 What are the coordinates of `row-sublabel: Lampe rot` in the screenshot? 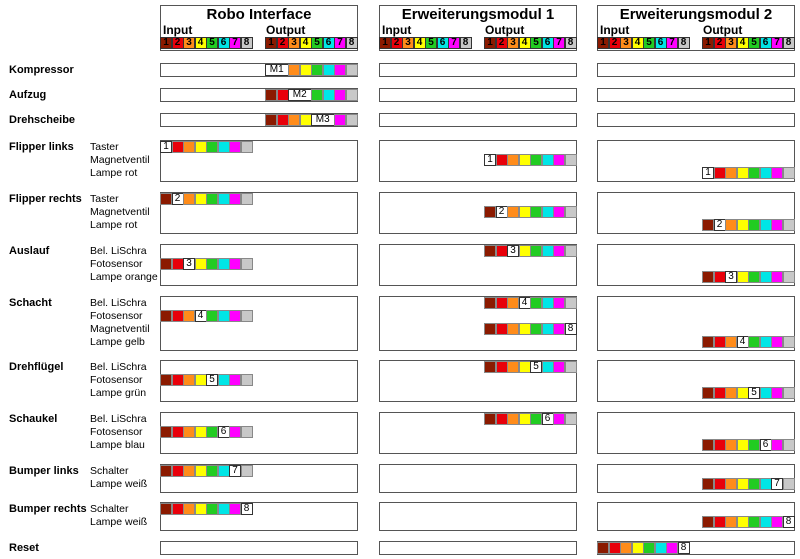 It's located at (114, 173).